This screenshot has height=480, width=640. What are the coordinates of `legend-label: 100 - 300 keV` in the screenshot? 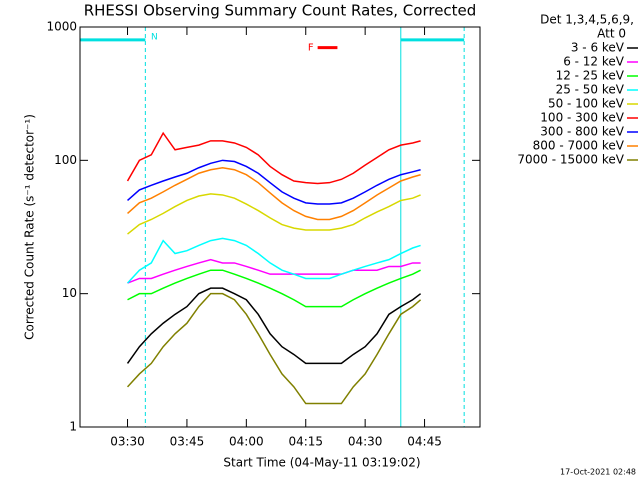 It's located at (582, 118).